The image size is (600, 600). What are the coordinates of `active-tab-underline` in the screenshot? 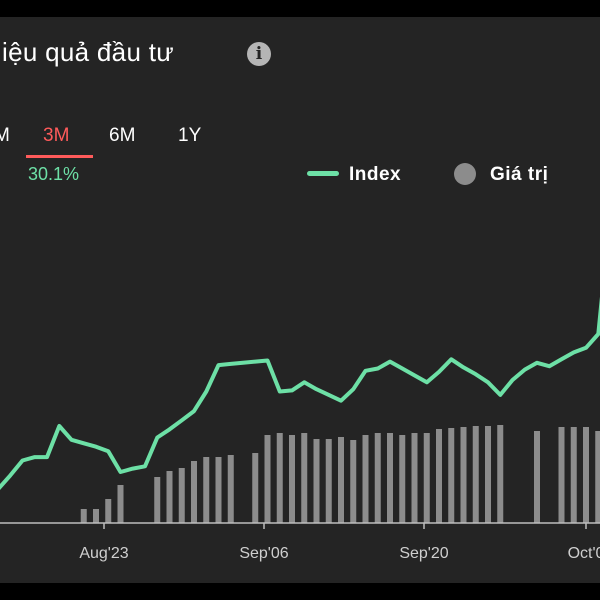 It's located at (59, 156).